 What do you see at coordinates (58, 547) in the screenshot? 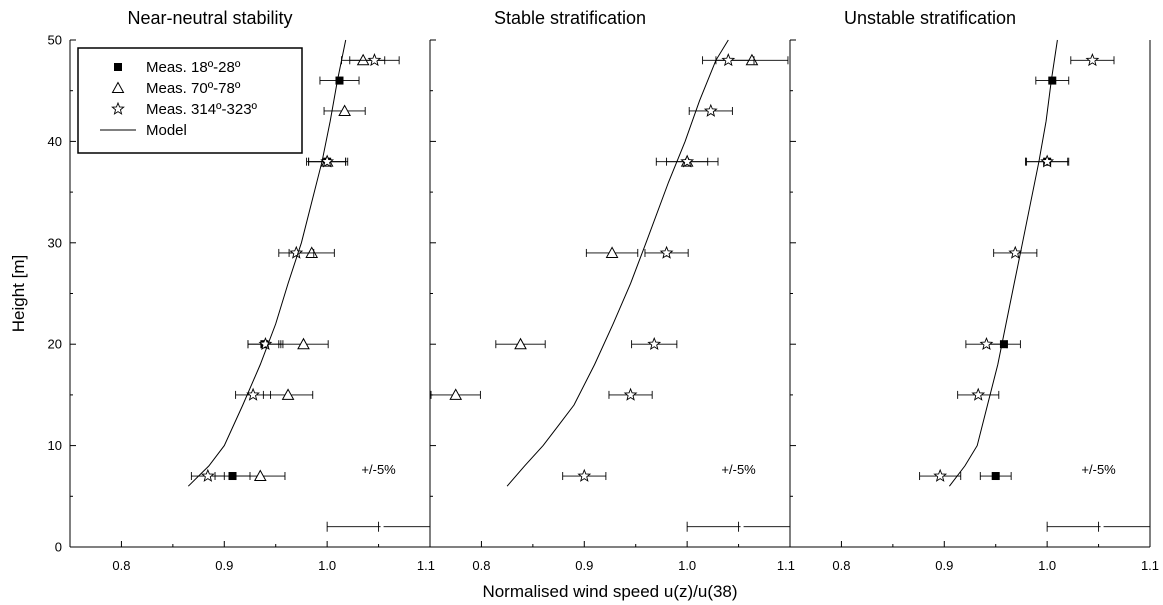
I see `y-tick-label: 0` at bounding box center [58, 547].